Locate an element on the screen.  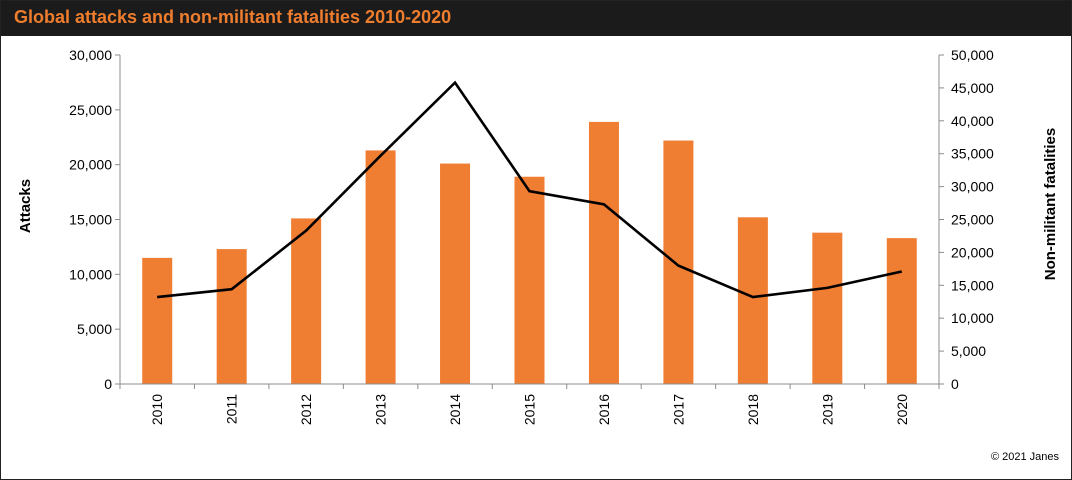
right-tick-label: 35,000 is located at coordinates (972, 154).